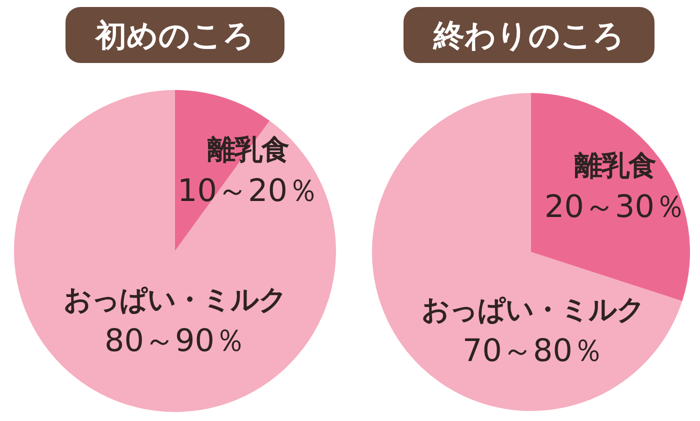 The image size is (700, 421). What do you see at coordinates (529, 36) in the screenshot?
I see `title-text: 終わりのころ` at bounding box center [529, 36].